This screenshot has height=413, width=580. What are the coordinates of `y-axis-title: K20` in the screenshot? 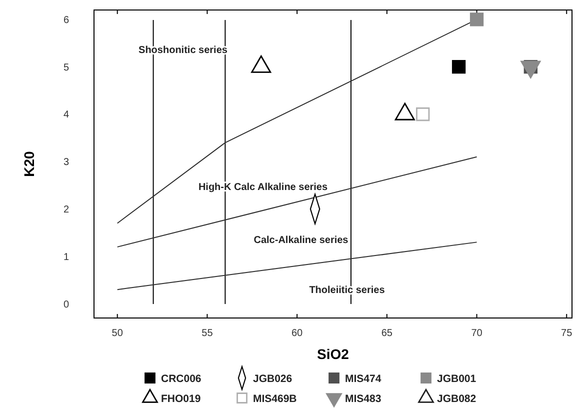 It's located at (29, 163).